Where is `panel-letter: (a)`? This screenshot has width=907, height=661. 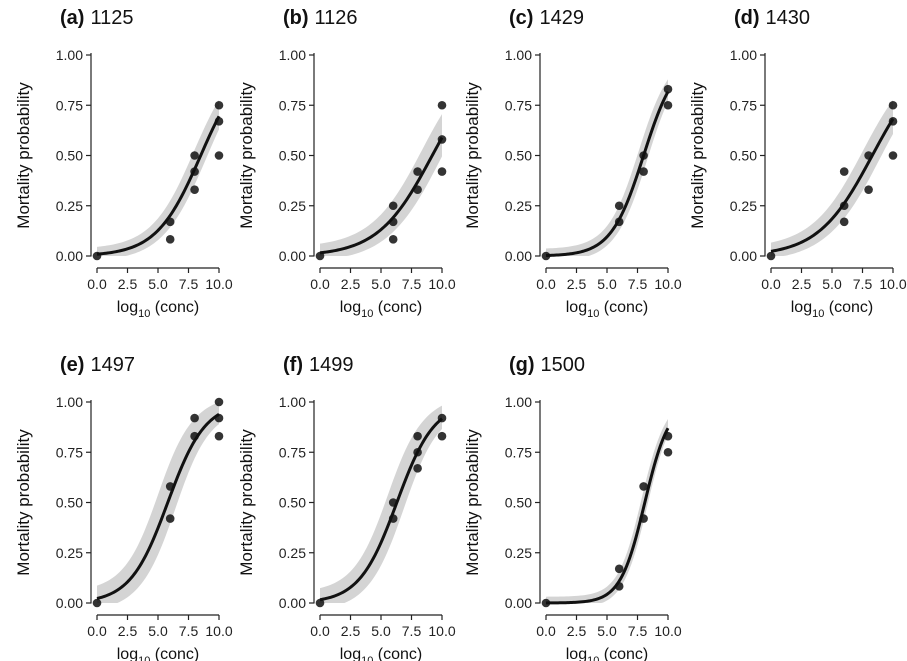
panel-letter: (a) is located at coordinates (72, 18).